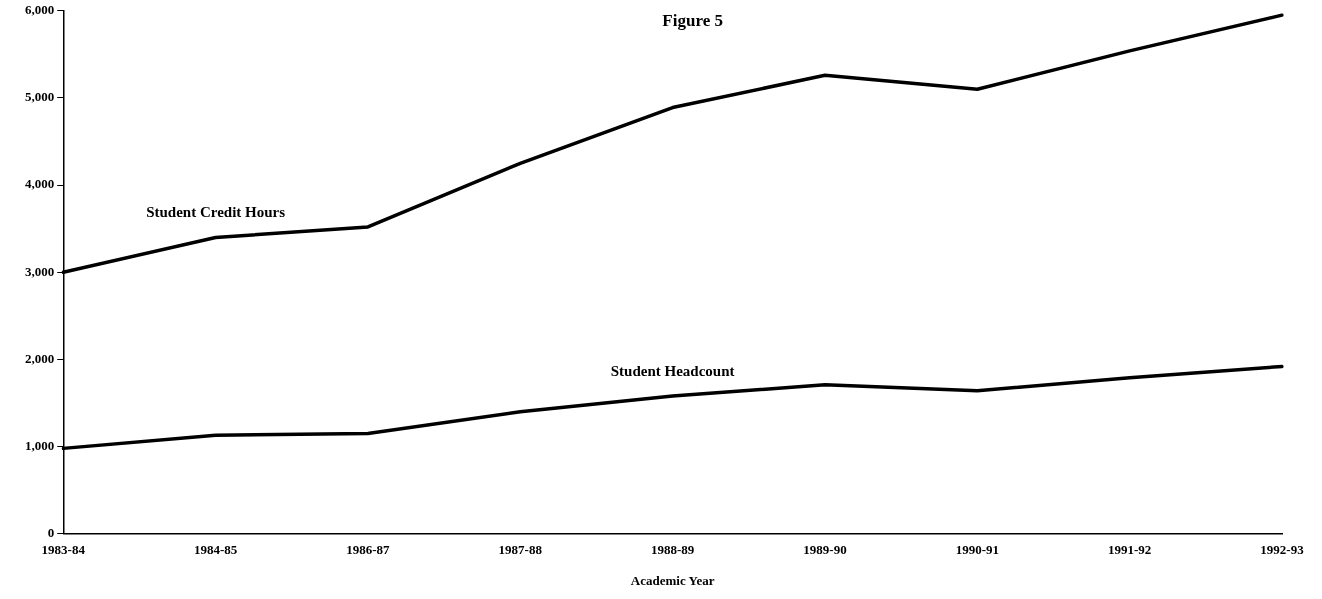 The height and width of the screenshot is (599, 1322). What do you see at coordinates (40, 358) in the screenshot?
I see `y-tick-label: 2,000` at bounding box center [40, 358].